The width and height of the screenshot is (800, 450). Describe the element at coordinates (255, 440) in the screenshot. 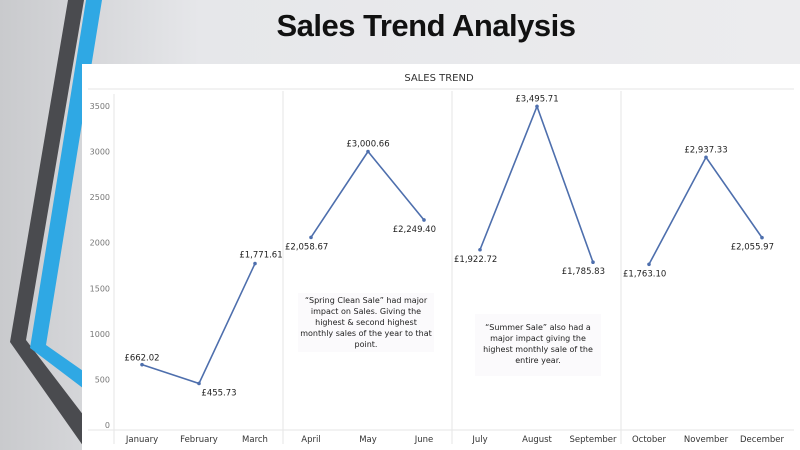

I see `x-tick-label: March` at that location.